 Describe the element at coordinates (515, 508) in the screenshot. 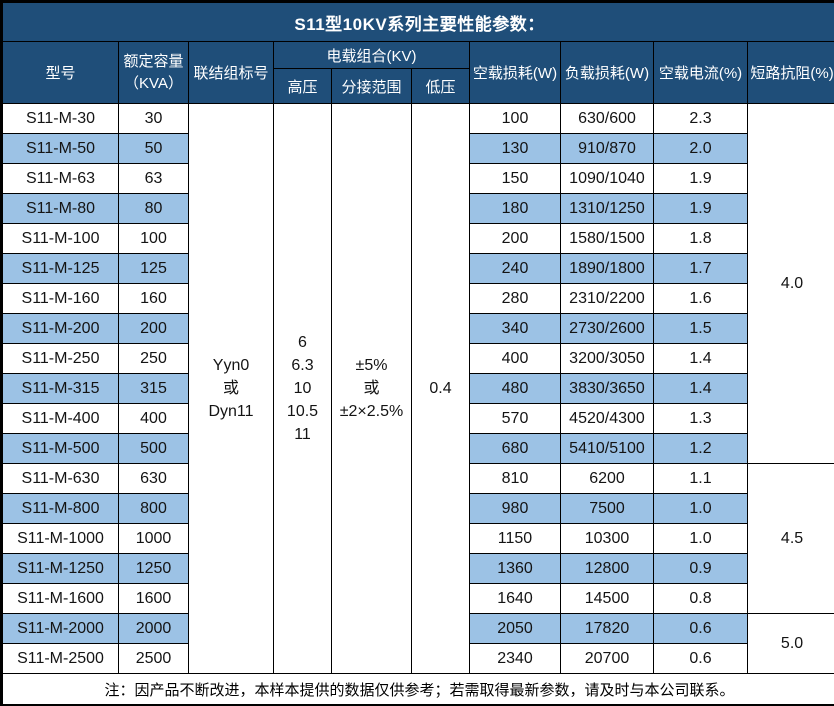

I see `cell-no-load-loss: 980` at that location.